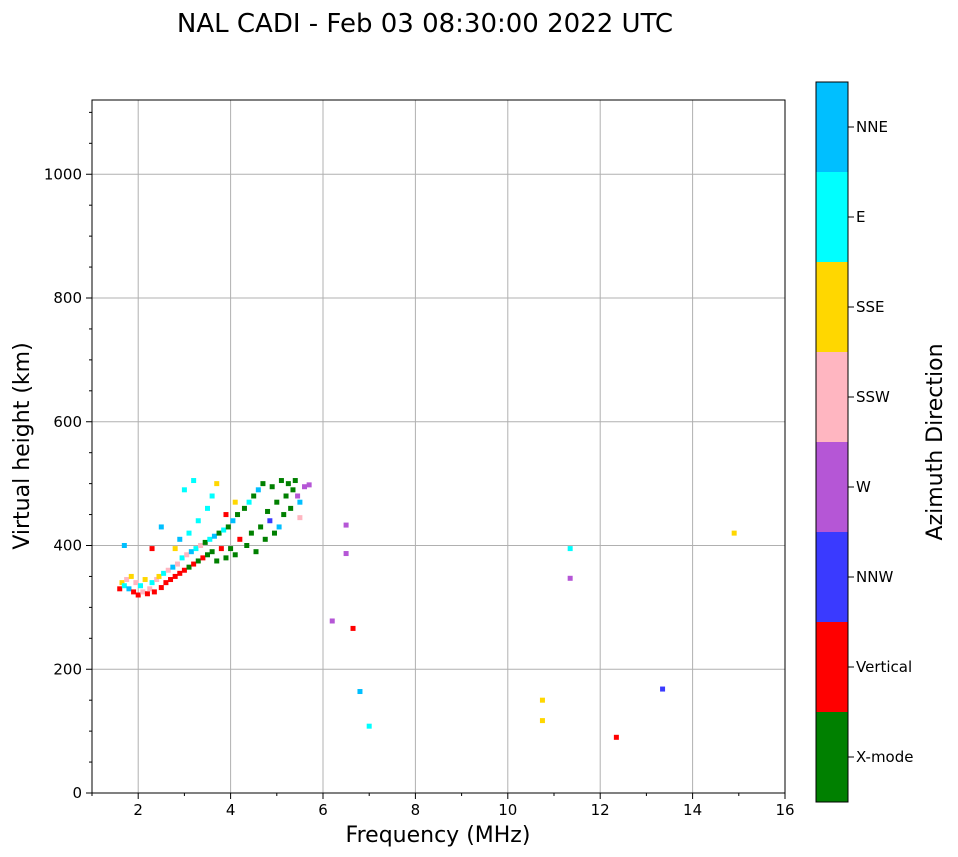 The width and height of the screenshot is (958, 857). I want to click on x-tick-label: 14, so click(692, 810).